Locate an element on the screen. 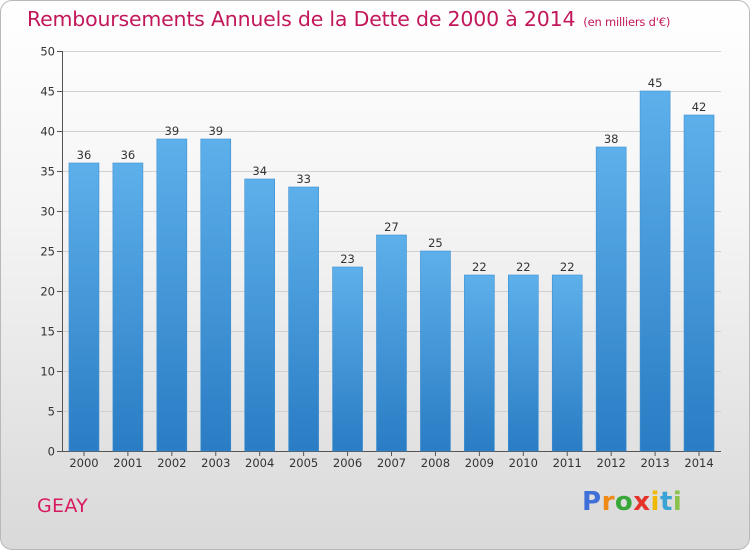  logo-letter: t is located at coordinates (666, 502).